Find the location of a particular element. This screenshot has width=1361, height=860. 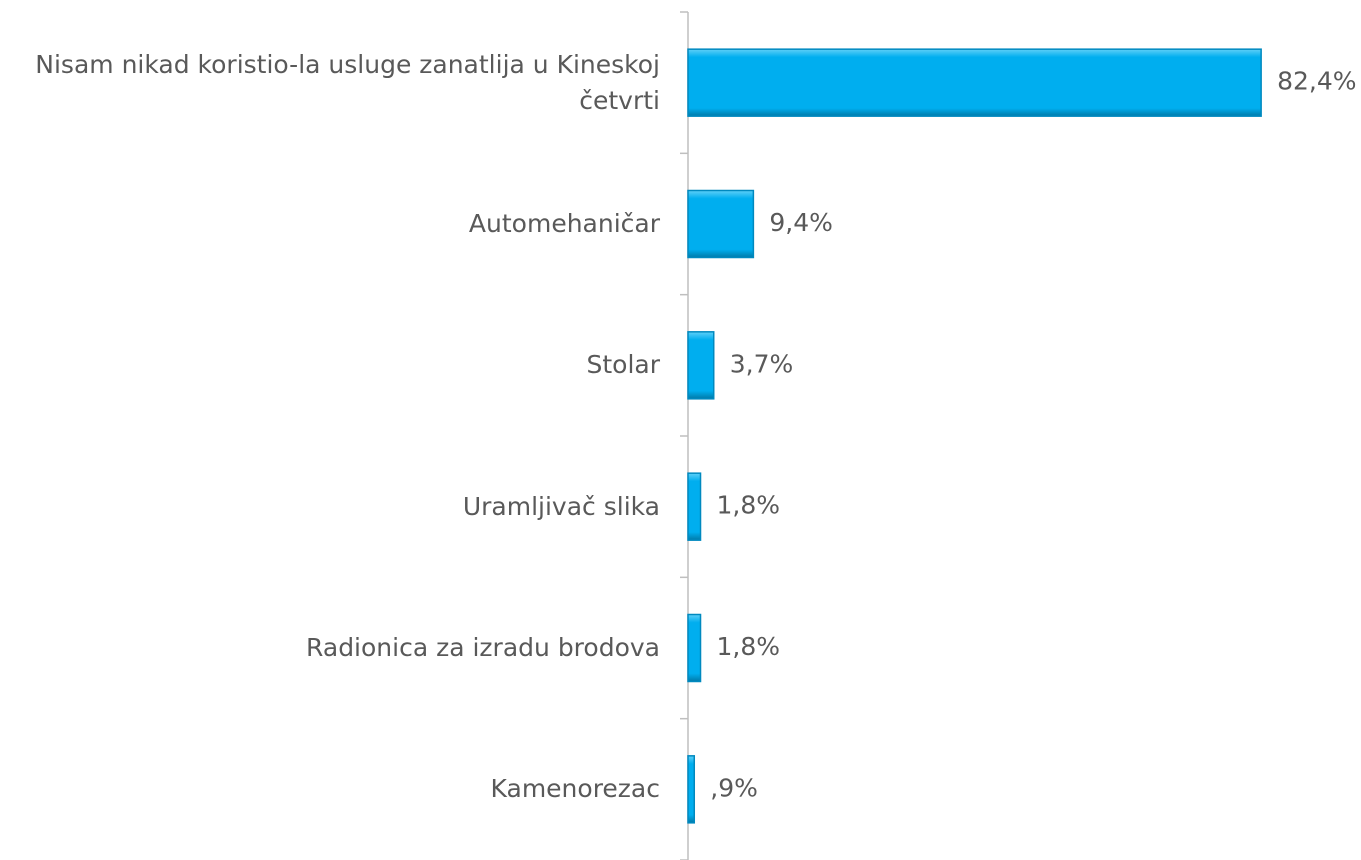

category-label: Stolar is located at coordinates (623, 365).